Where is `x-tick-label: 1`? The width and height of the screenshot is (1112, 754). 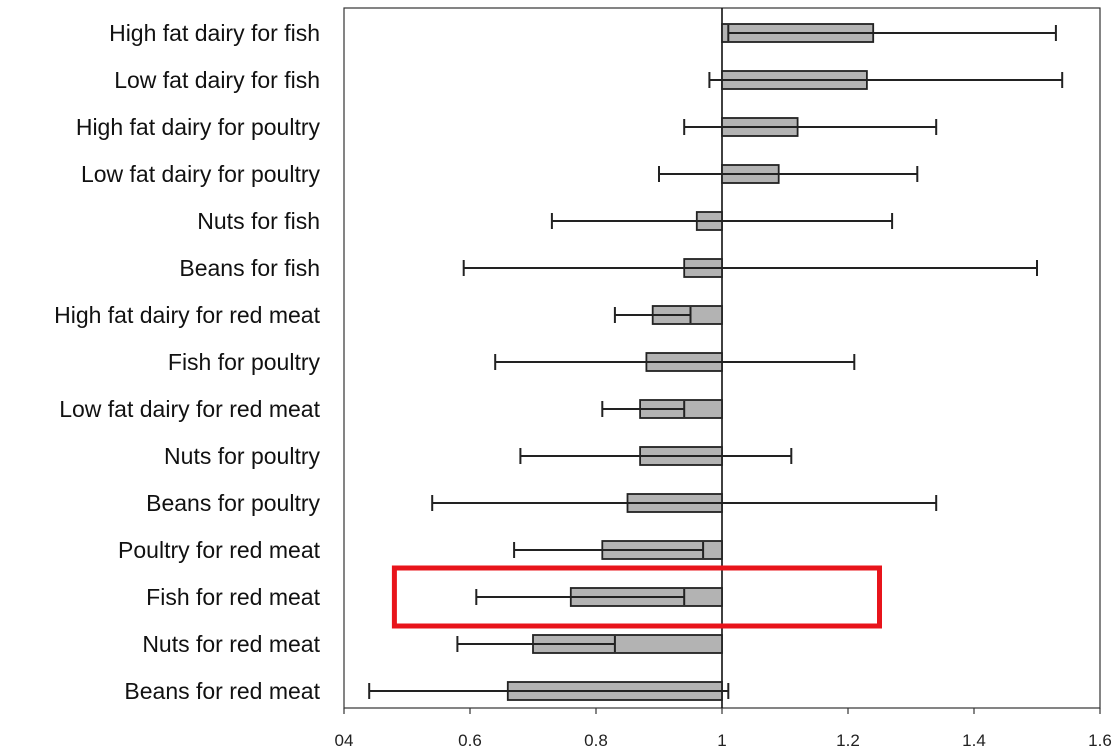 x-tick-label: 1 is located at coordinates (721, 740).